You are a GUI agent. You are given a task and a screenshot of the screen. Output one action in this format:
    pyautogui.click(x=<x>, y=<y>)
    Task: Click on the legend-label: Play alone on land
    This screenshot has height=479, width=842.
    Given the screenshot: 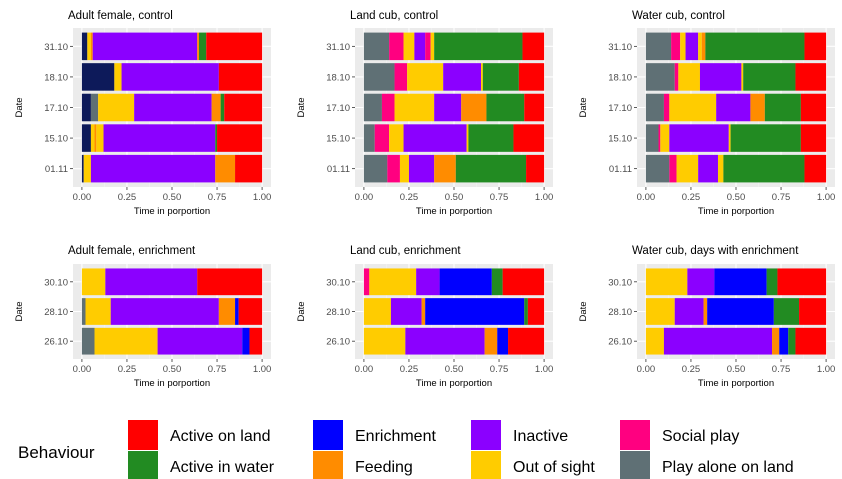 What is the action you would take?
    pyautogui.click(x=728, y=467)
    